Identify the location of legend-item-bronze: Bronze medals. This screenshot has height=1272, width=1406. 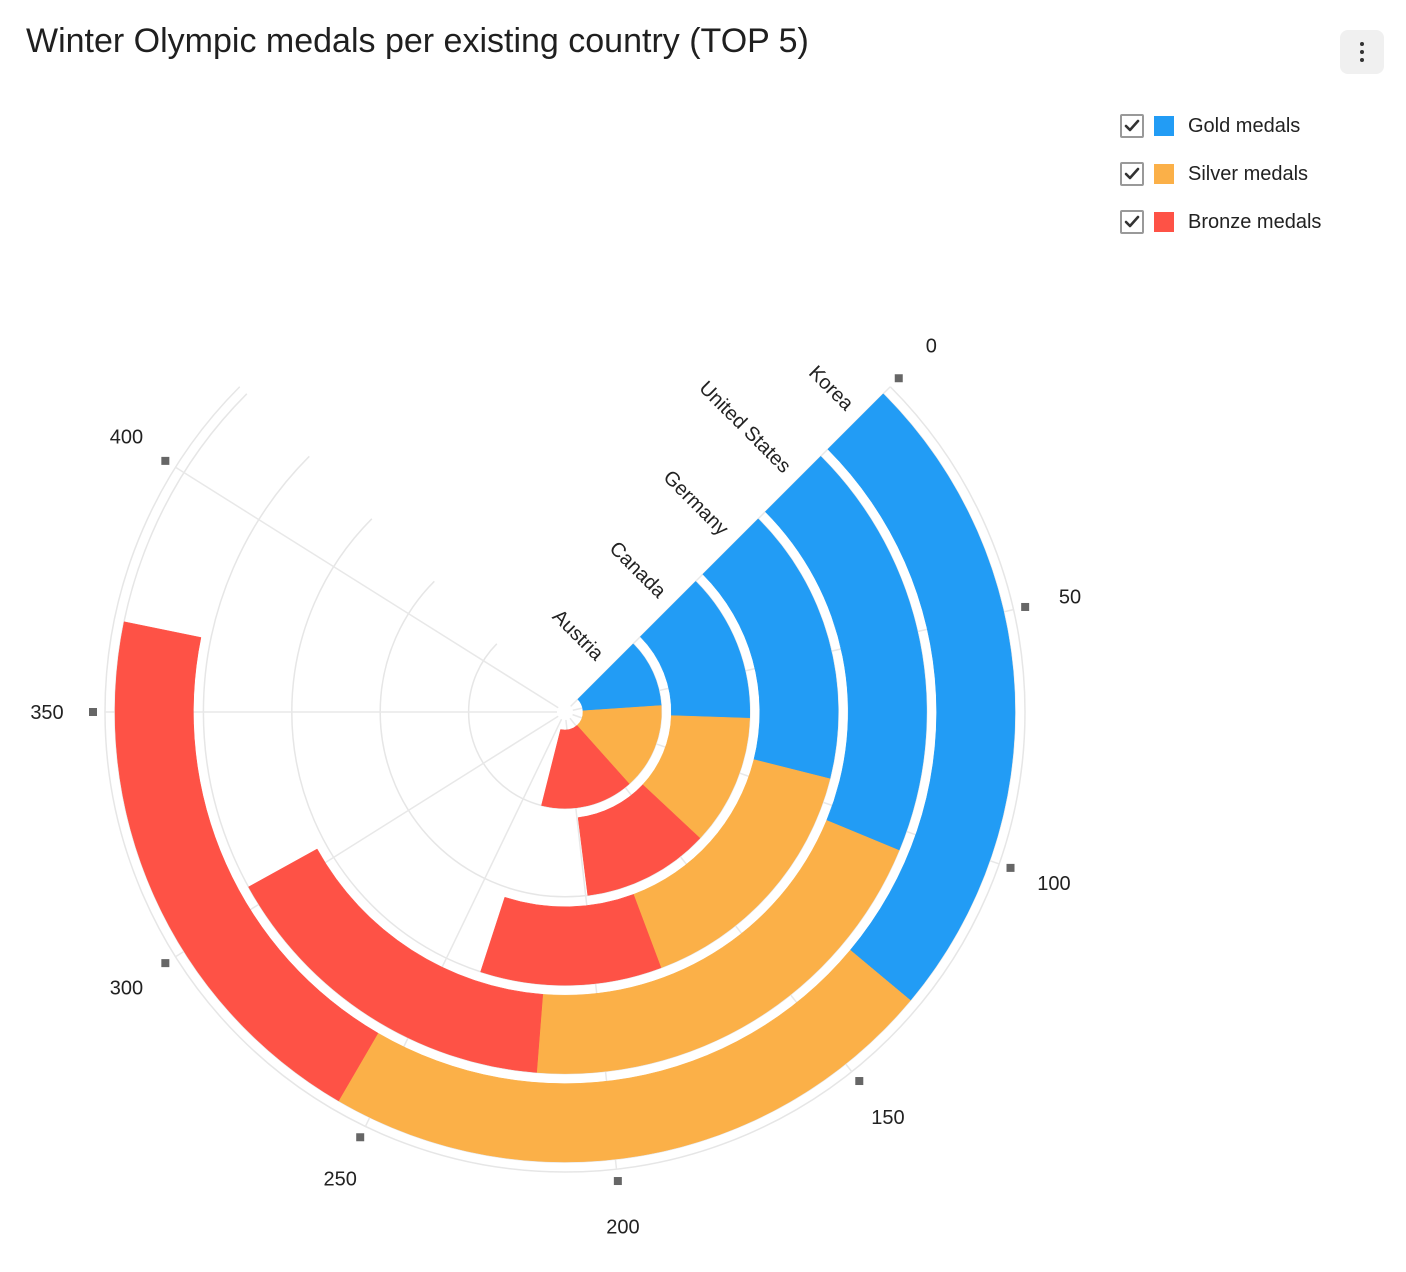
(1220, 222).